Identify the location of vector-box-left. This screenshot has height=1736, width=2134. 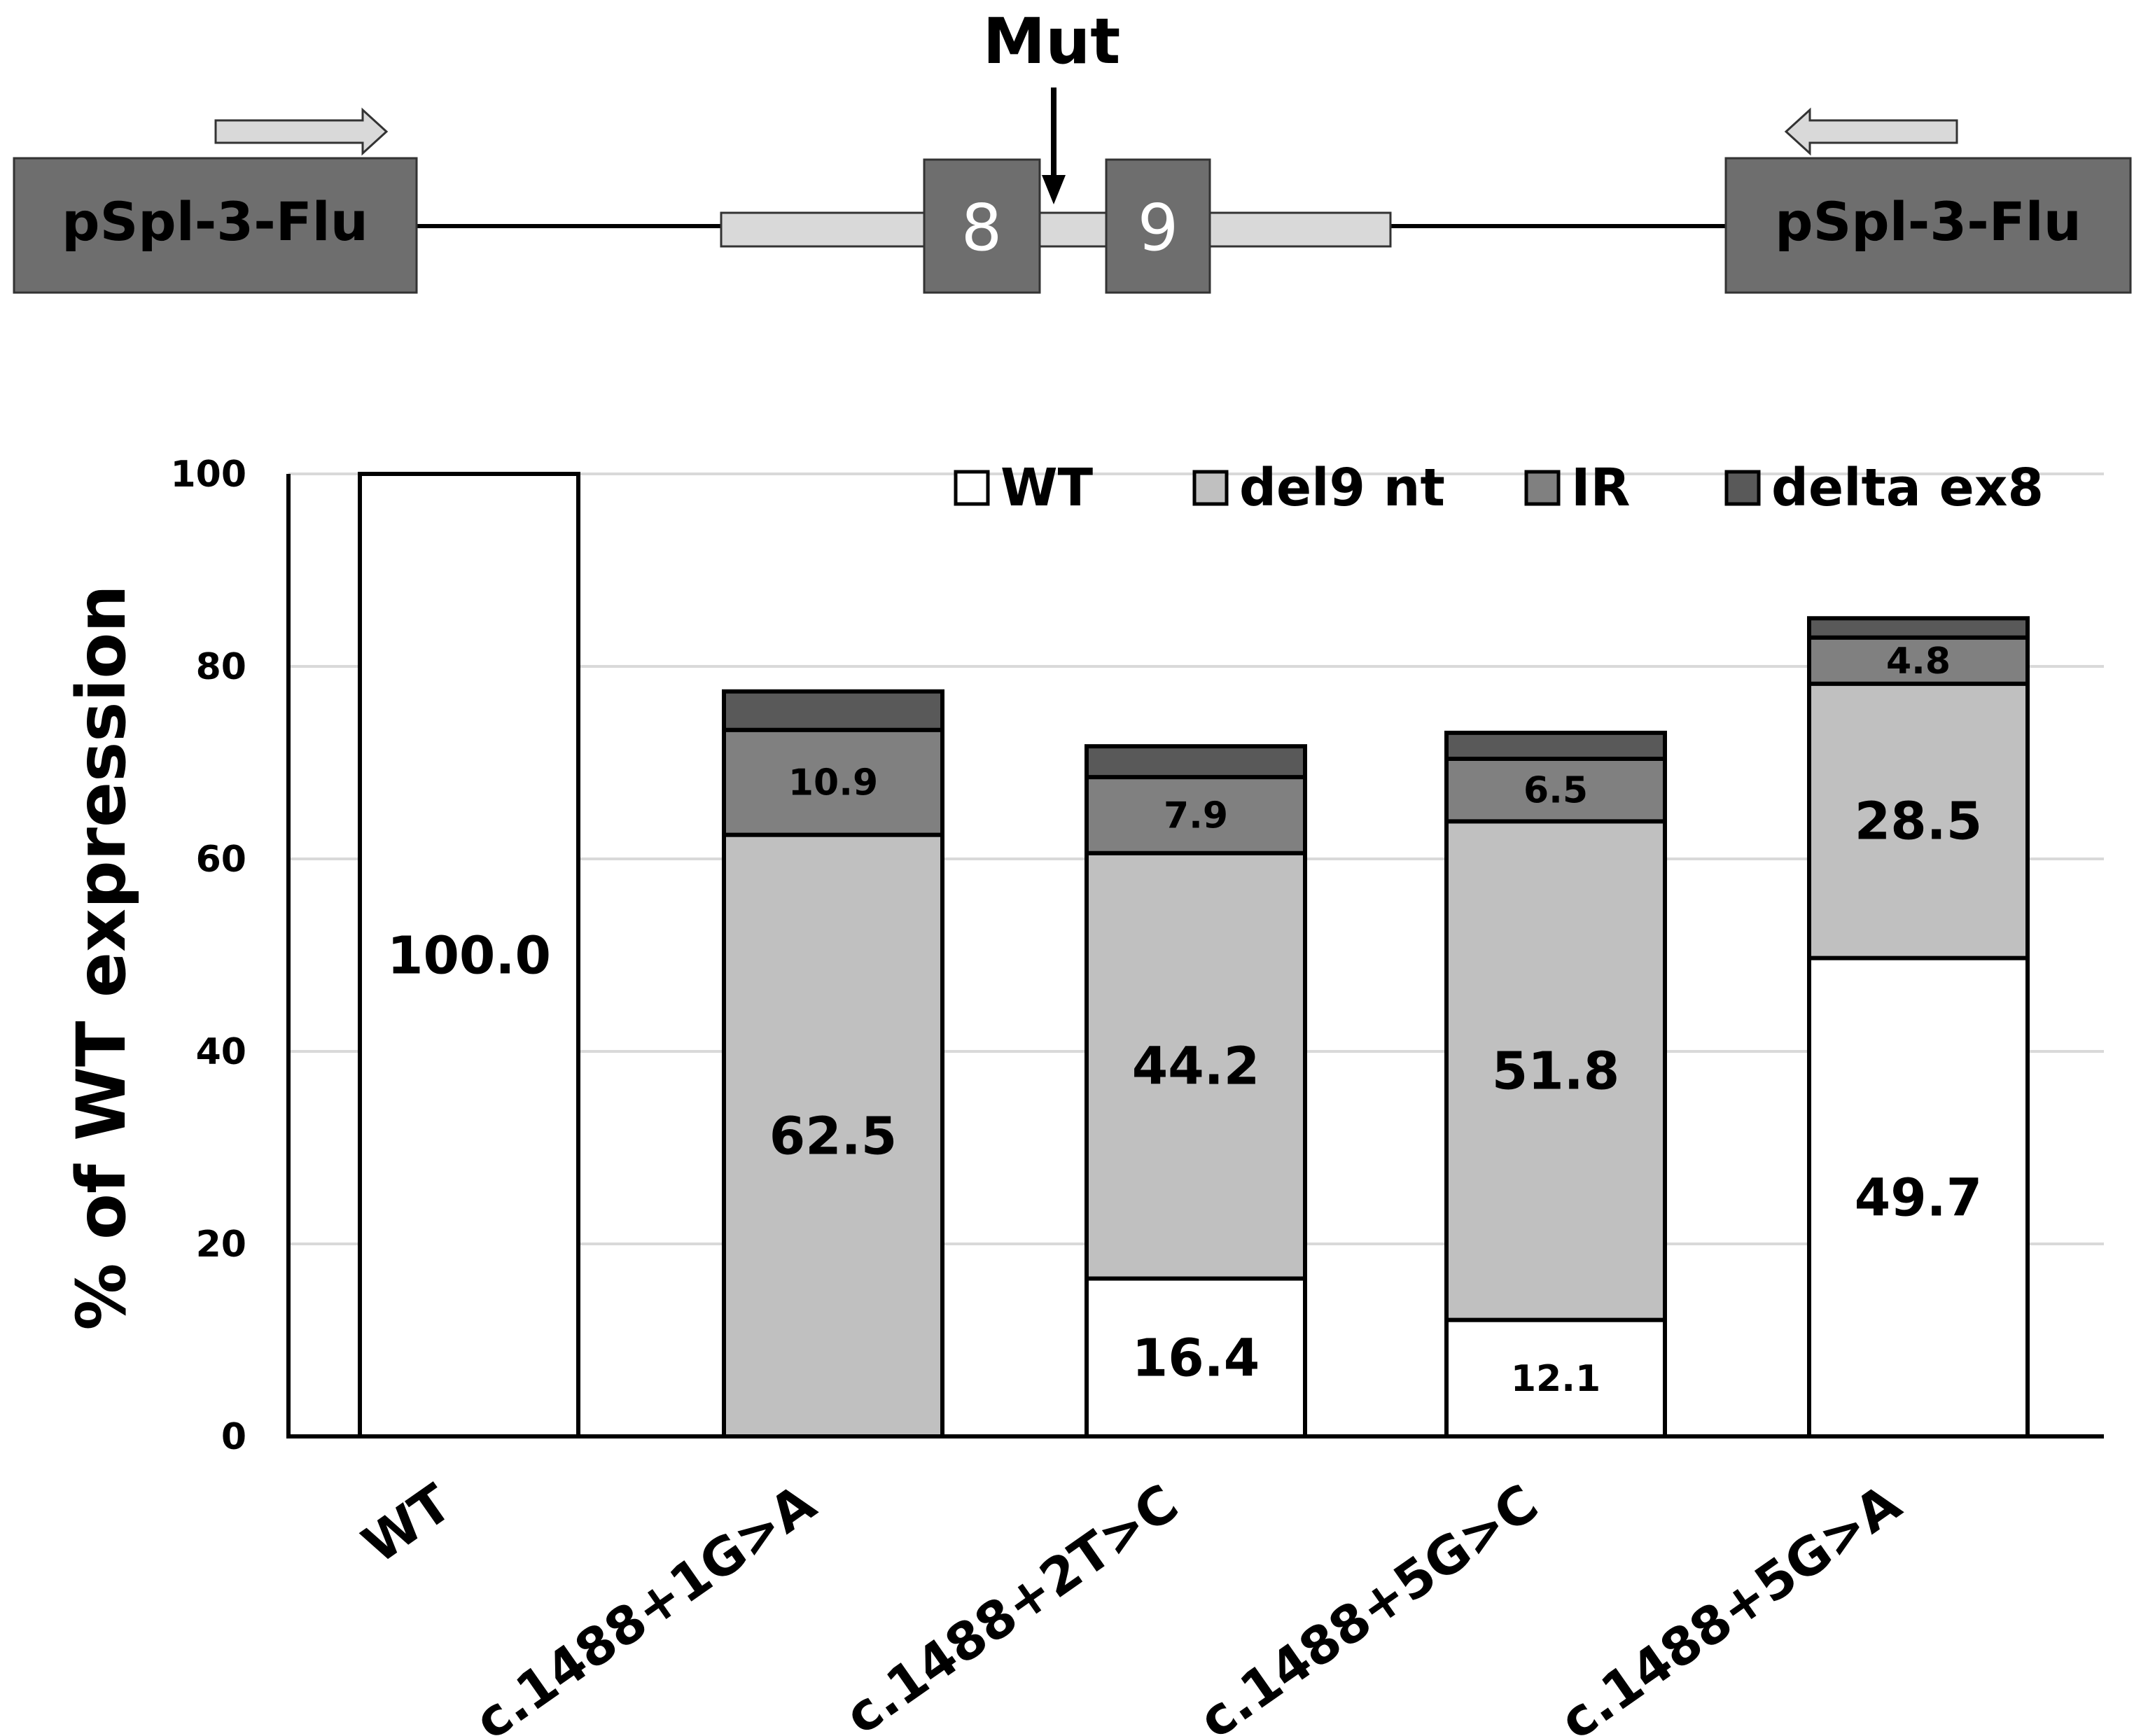
(215, 225).